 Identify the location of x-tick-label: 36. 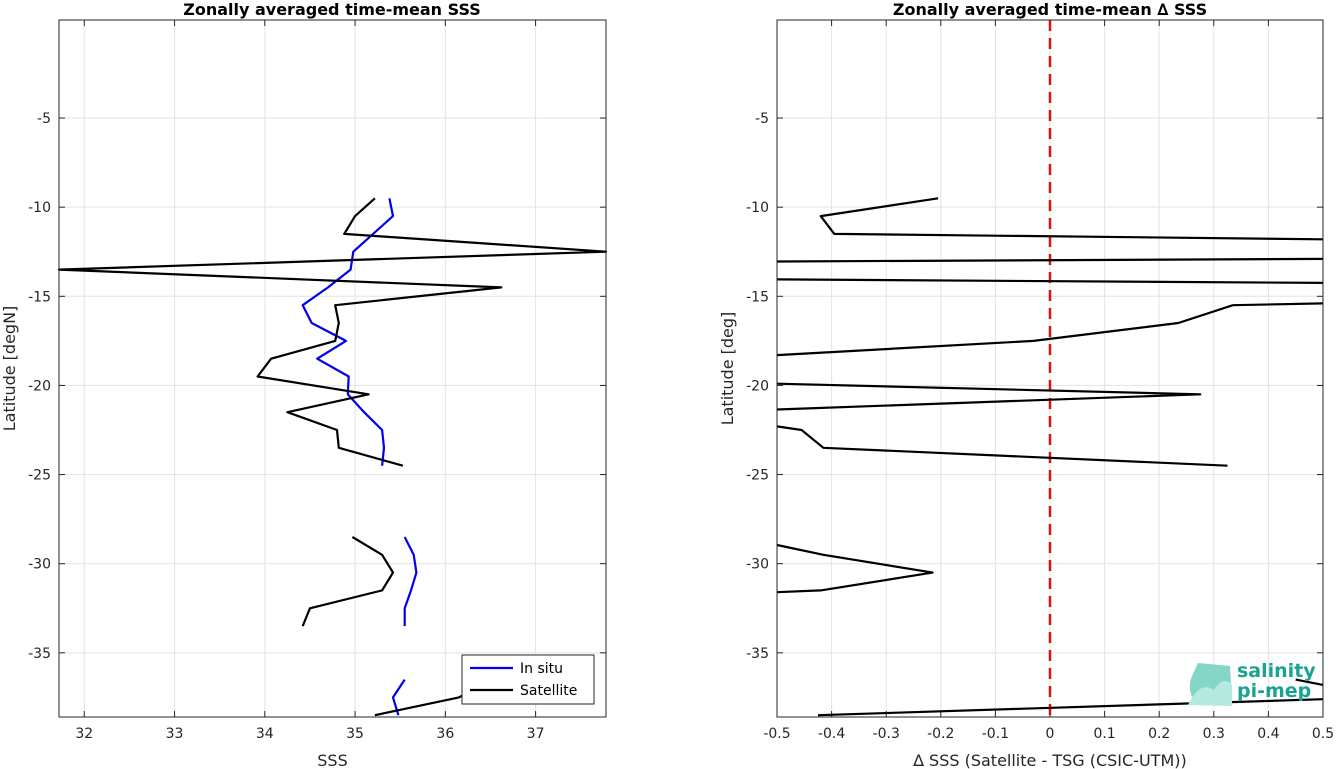
(445, 734).